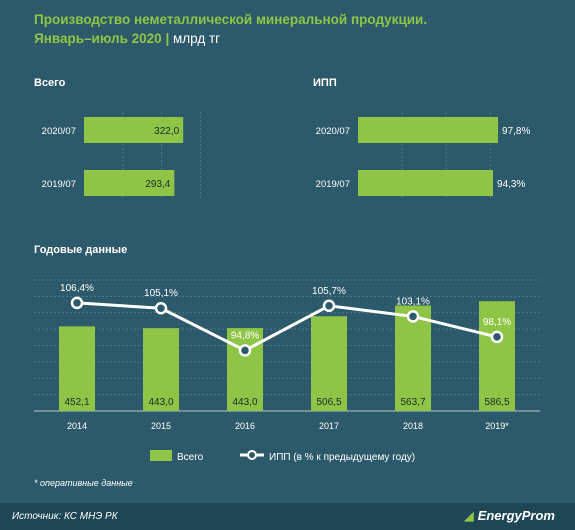 The width and height of the screenshot is (575, 530). What do you see at coordinates (161, 293) in the screenshot?
I see `ipp-line-value-label: 105,1%` at bounding box center [161, 293].